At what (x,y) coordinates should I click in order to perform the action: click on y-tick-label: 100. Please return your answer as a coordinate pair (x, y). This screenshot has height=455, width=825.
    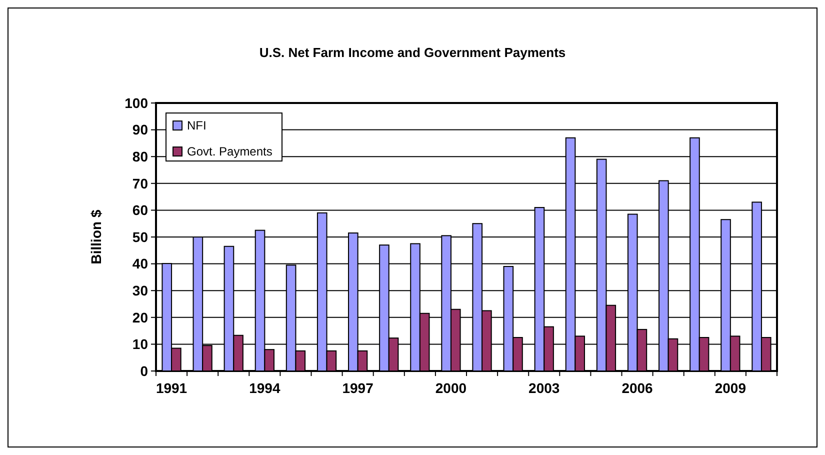
    Looking at the image, I should click on (136, 102).